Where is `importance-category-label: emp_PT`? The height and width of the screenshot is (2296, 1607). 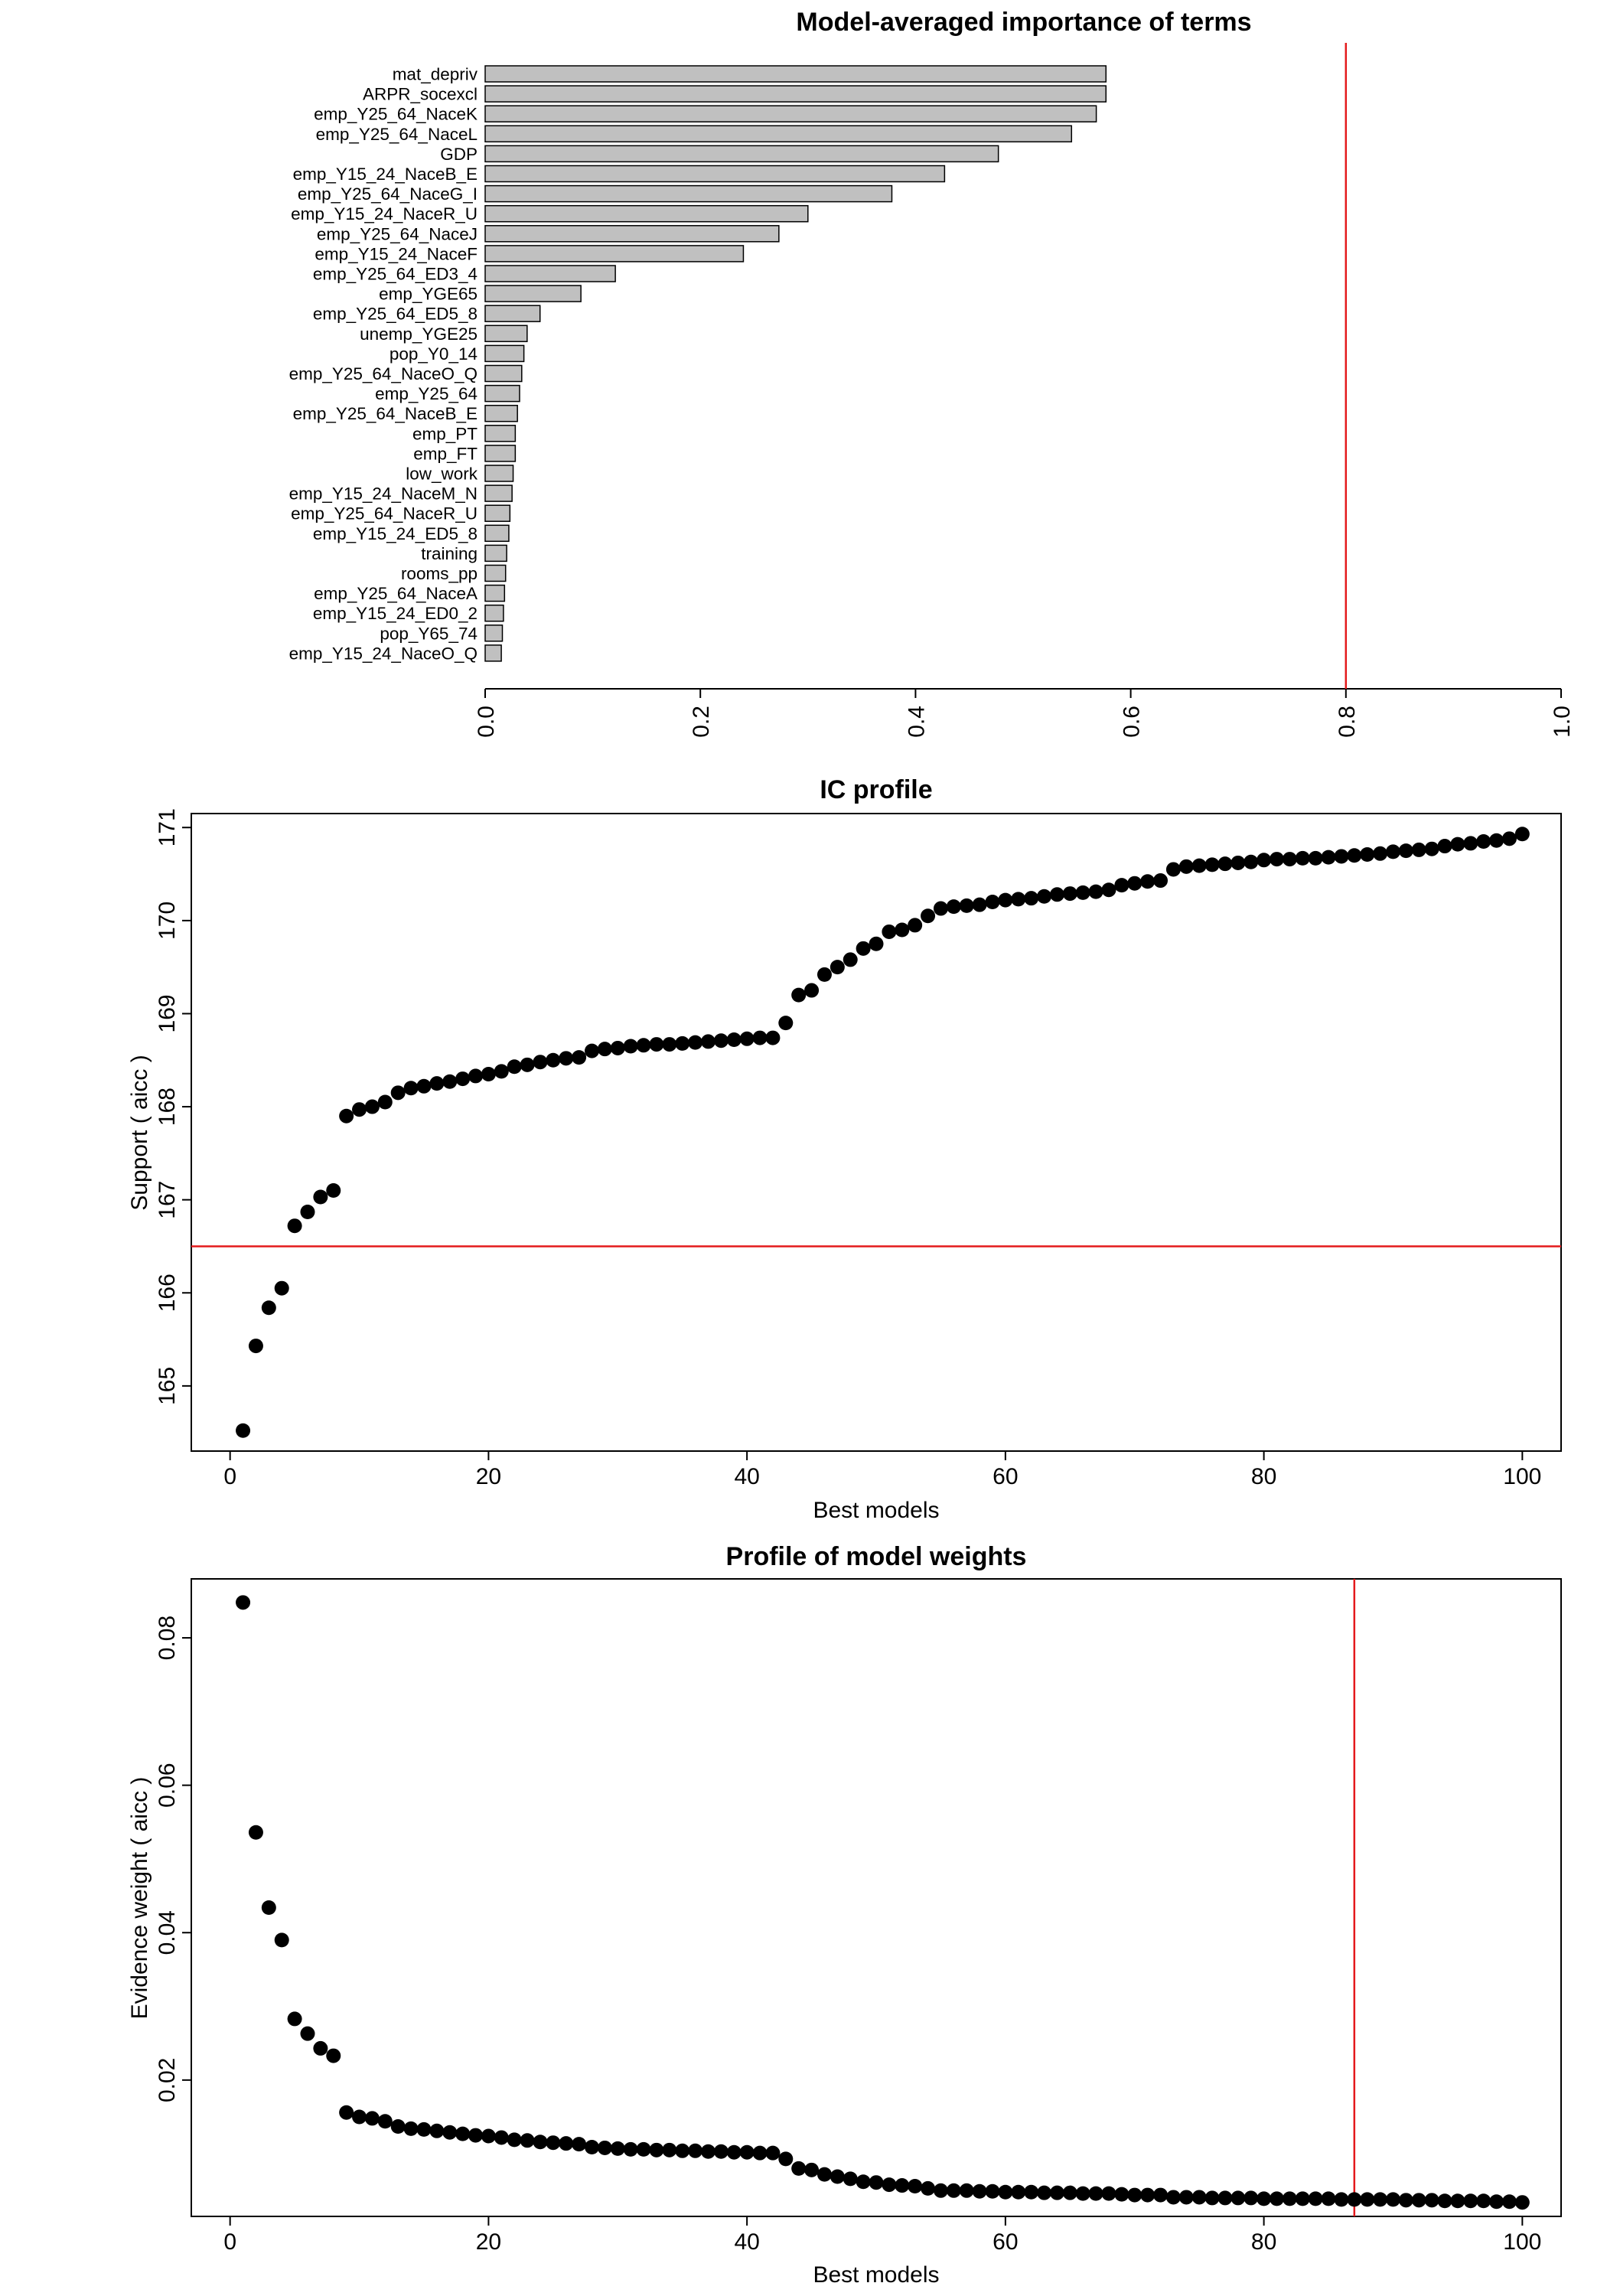 importance-category-label: emp_PT is located at coordinates (445, 433).